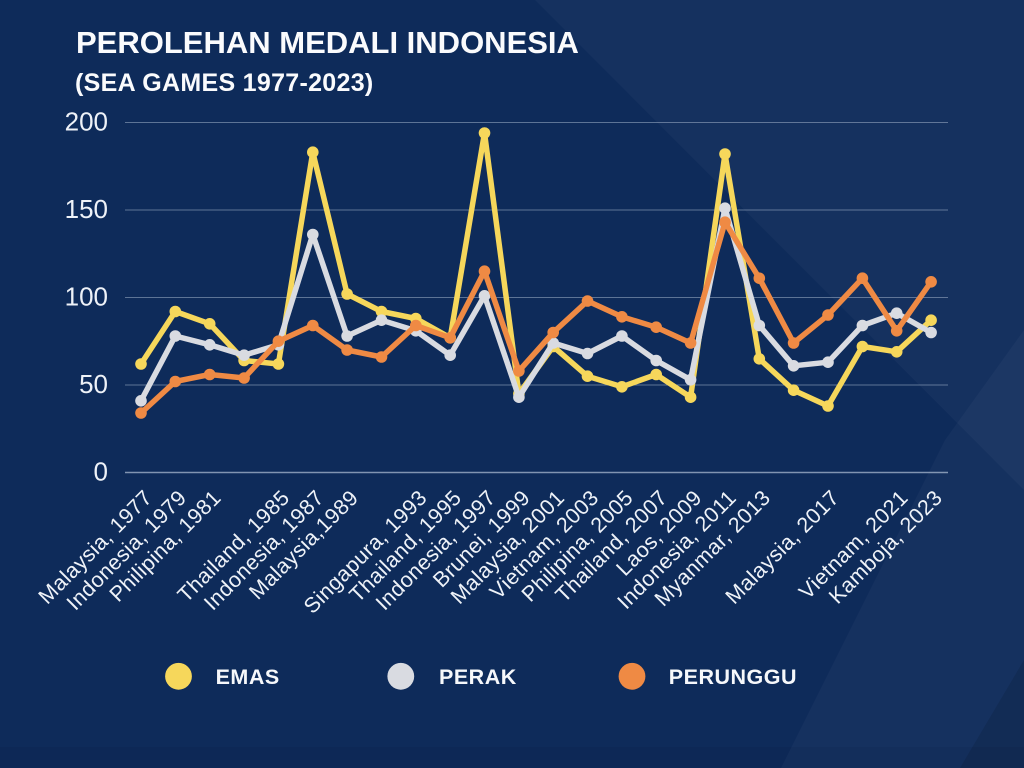 Image resolution: width=1024 pixels, height=768 pixels. What do you see at coordinates (733, 677) in the screenshot?
I see `svg-text: PERUNGGU` at bounding box center [733, 677].